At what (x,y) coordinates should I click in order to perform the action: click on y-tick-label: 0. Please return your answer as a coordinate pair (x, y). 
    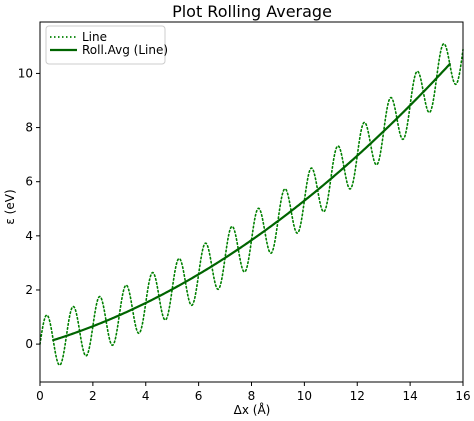
    Looking at the image, I should click on (29, 344).